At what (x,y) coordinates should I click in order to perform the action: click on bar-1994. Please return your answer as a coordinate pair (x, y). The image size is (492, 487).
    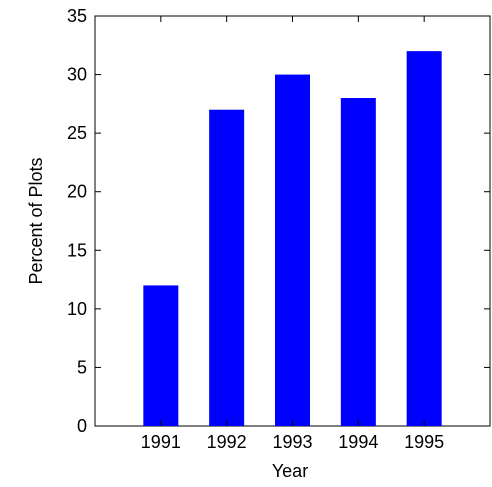
    Looking at the image, I should click on (358, 262).